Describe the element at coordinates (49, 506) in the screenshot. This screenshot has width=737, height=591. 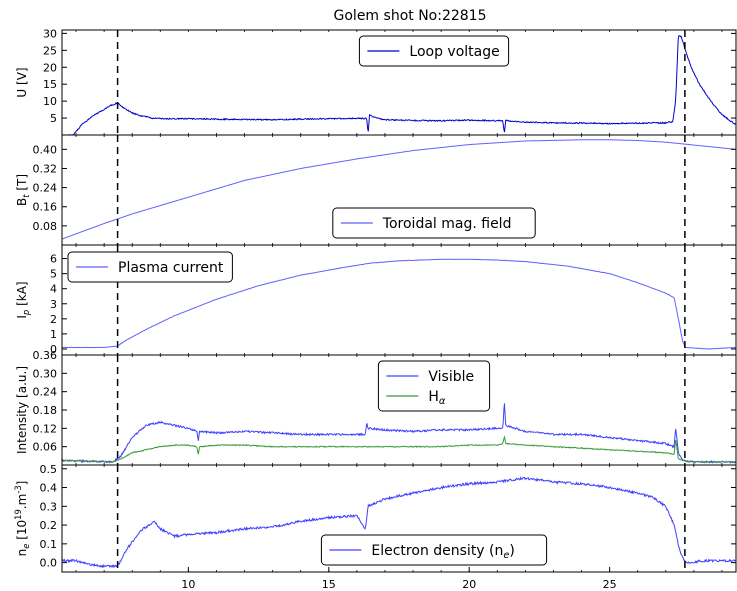
I see `y-tick-label: 0.3` at that location.